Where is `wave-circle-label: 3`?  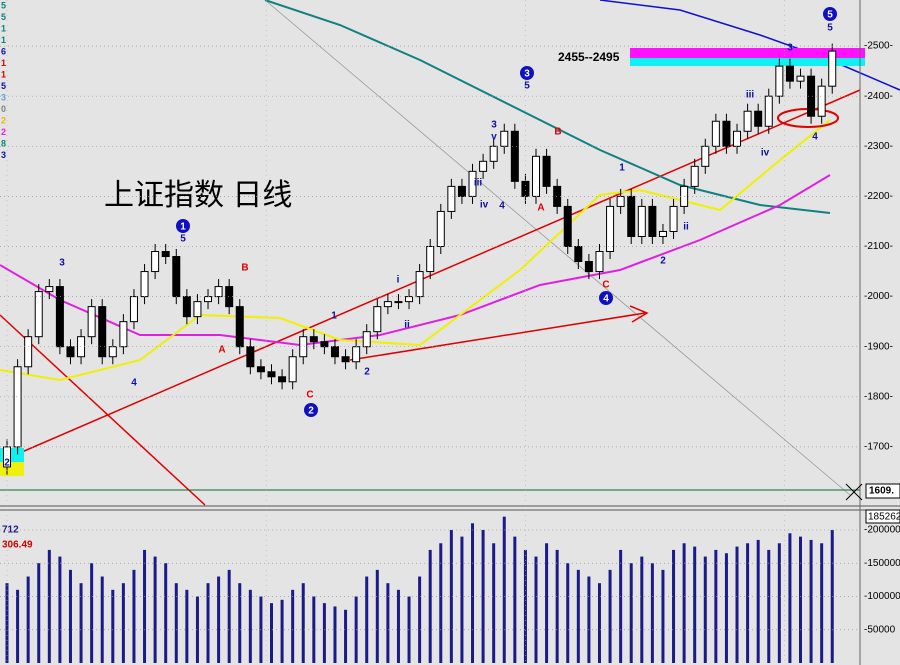 wave-circle-label: 3 is located at coordinates (527, 74).